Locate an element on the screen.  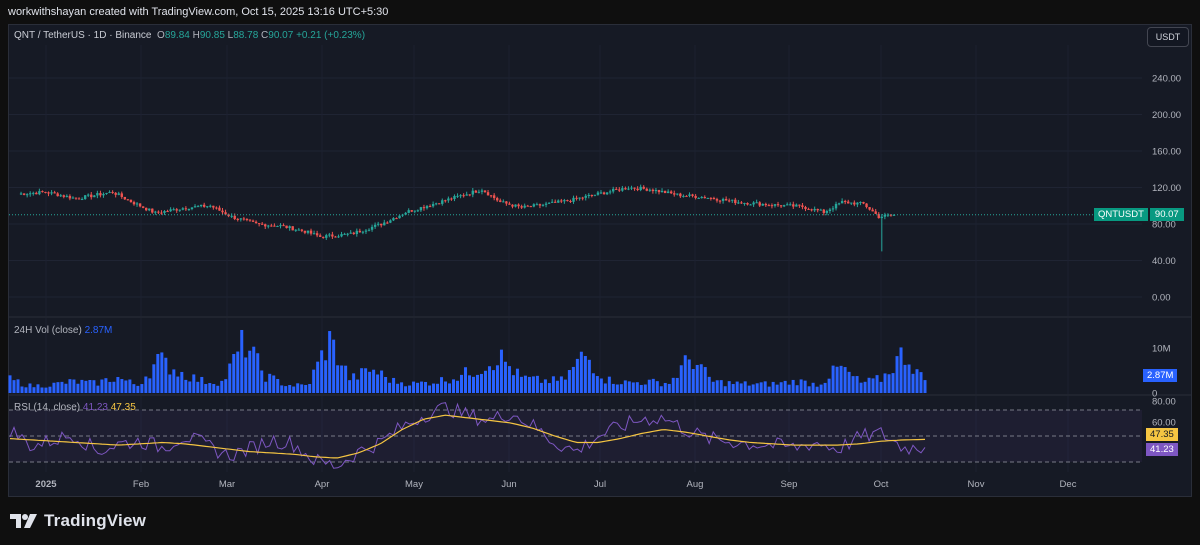
time-axis-label: Aug is located at coordinates (695, 484).